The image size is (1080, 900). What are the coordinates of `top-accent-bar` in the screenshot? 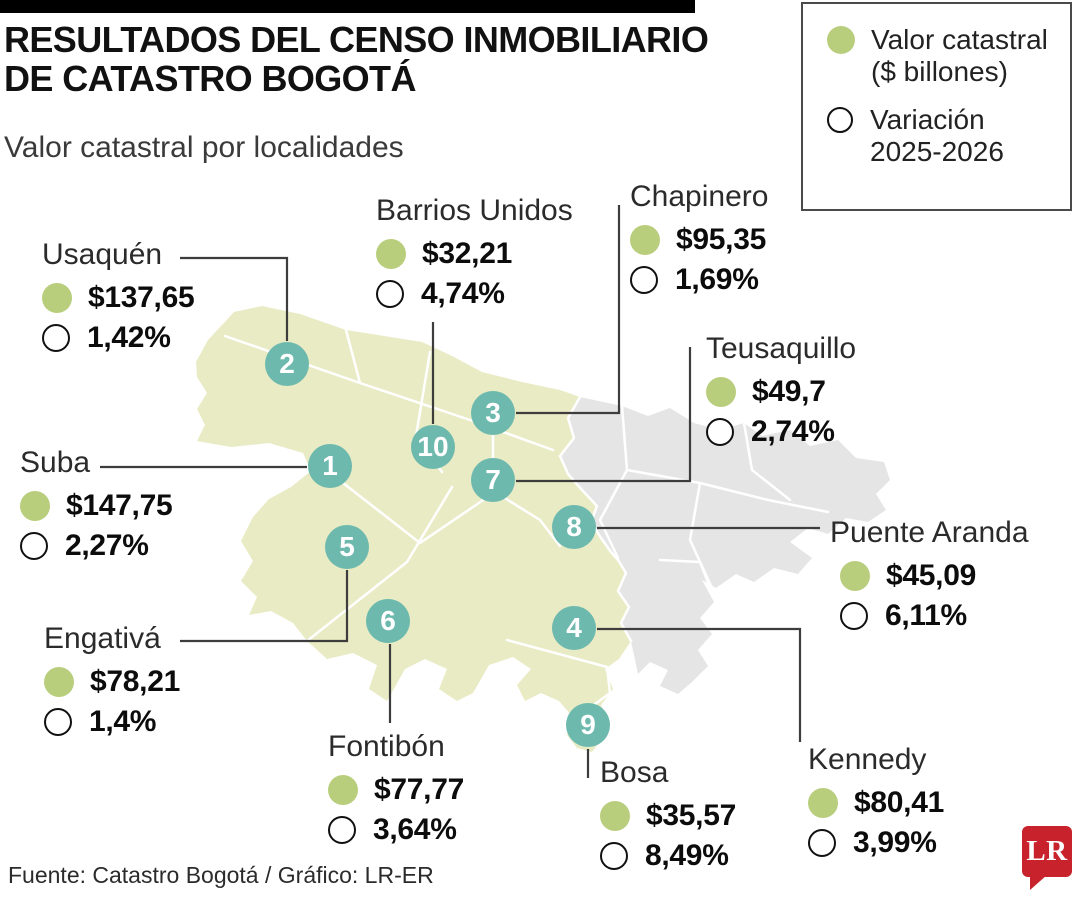 It's located at (347, 6).